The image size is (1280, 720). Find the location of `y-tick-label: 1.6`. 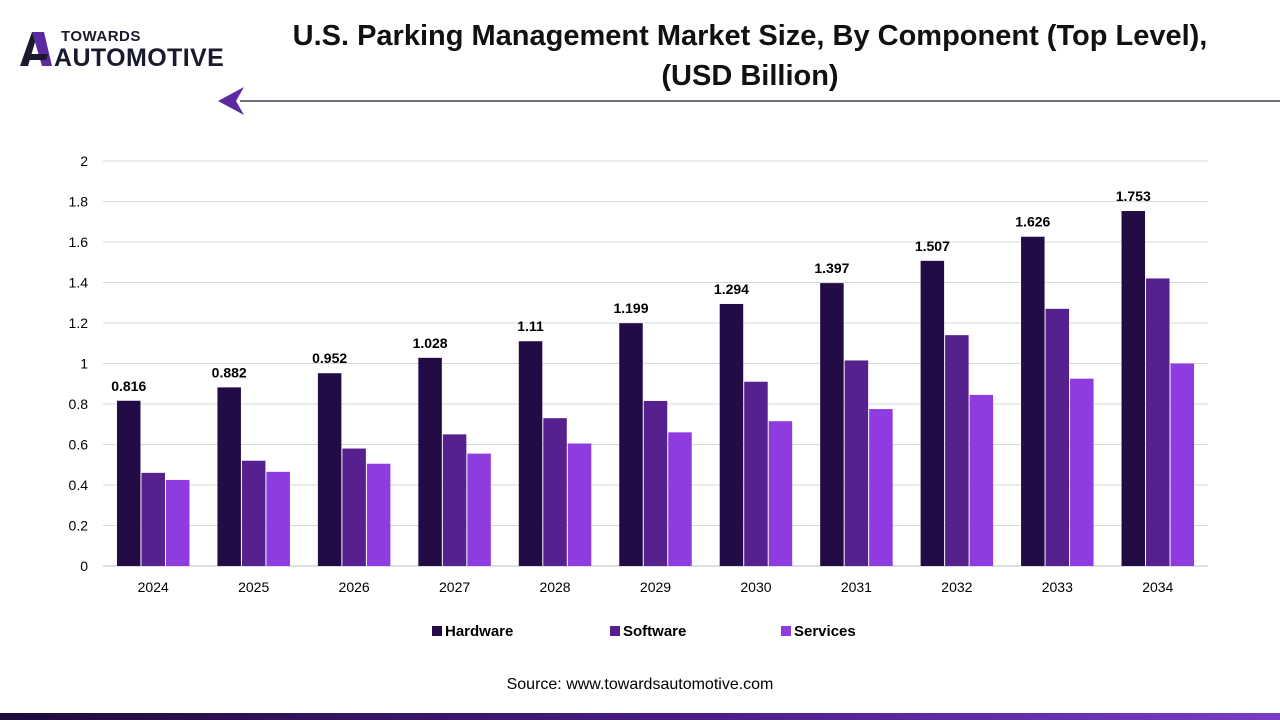

y-tick-label: 1.6 is located at coordinates (79, 242).